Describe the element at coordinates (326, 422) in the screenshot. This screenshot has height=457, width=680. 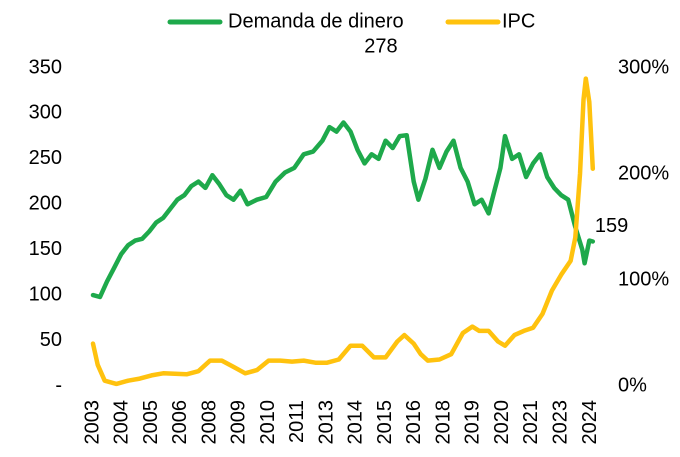
I see `x-tick-label: 2013` at that location.